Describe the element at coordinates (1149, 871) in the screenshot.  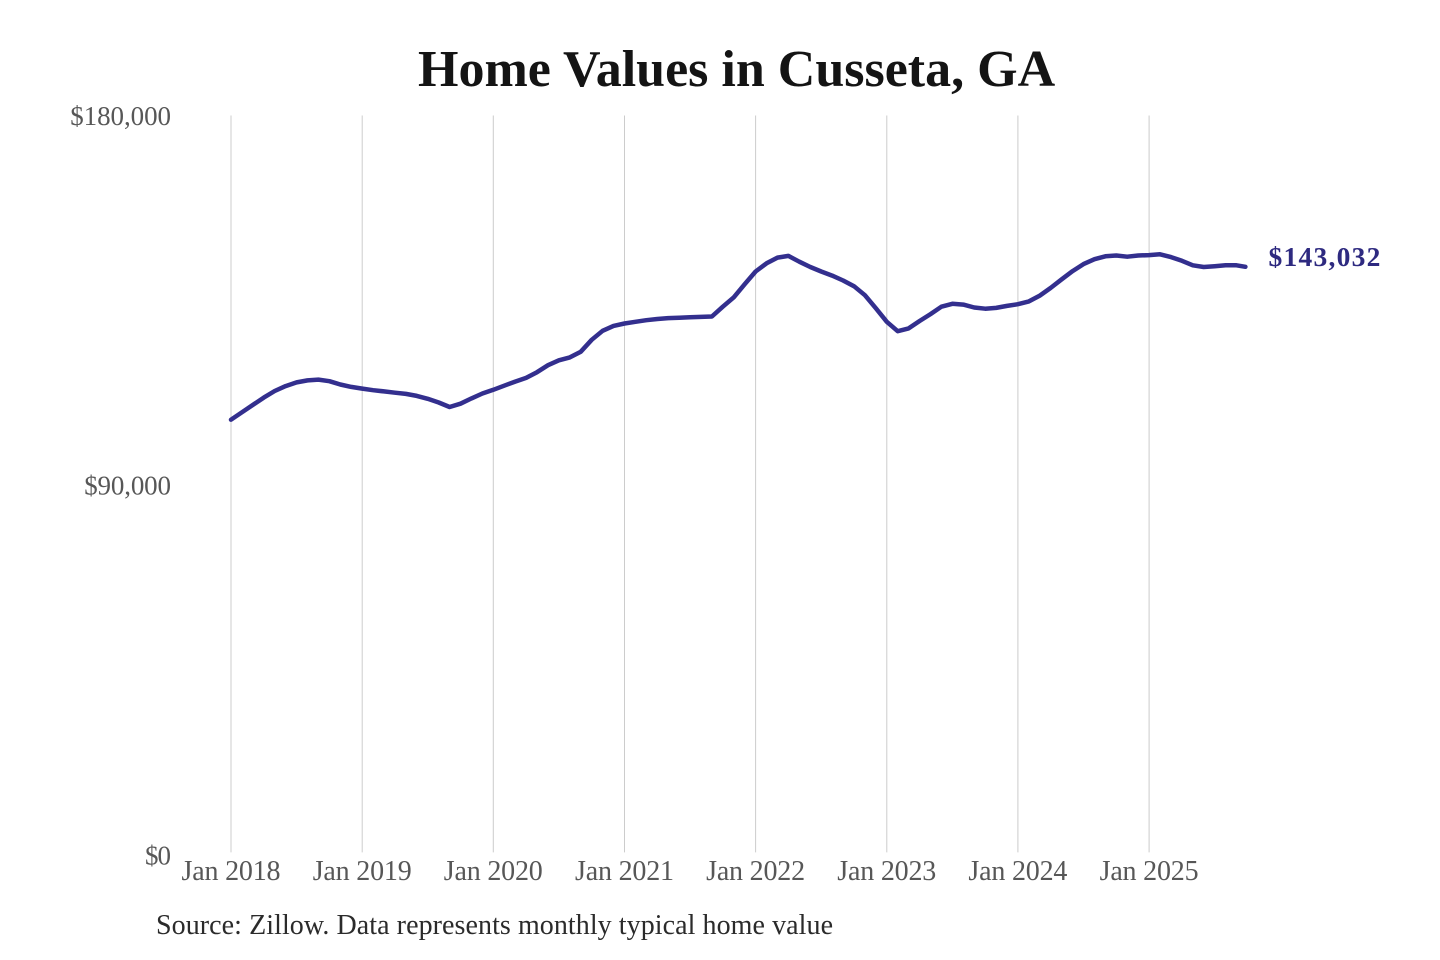
I see `svg-text: Jan 2025` at that location.